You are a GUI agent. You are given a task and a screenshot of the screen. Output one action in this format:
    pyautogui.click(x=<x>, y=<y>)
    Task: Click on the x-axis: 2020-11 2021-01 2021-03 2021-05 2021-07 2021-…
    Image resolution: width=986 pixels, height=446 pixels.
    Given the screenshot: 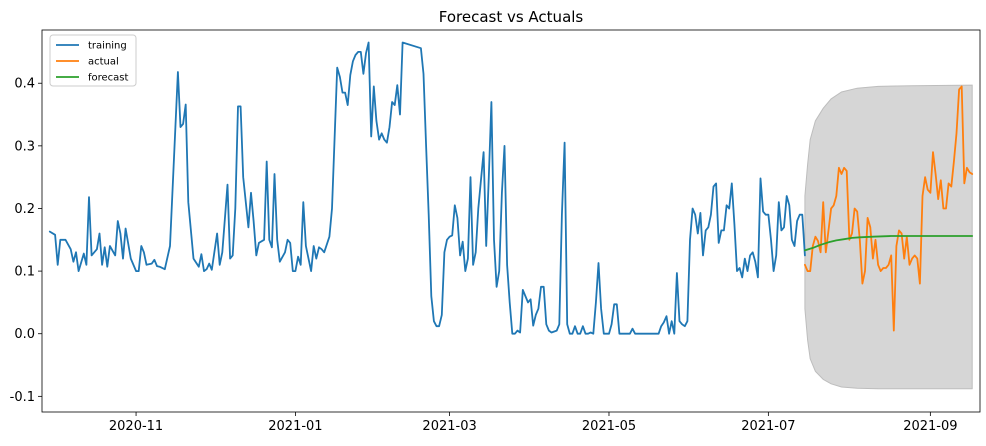 What is the action you would take?
    pyautogui.click(x=533, y=423)
    